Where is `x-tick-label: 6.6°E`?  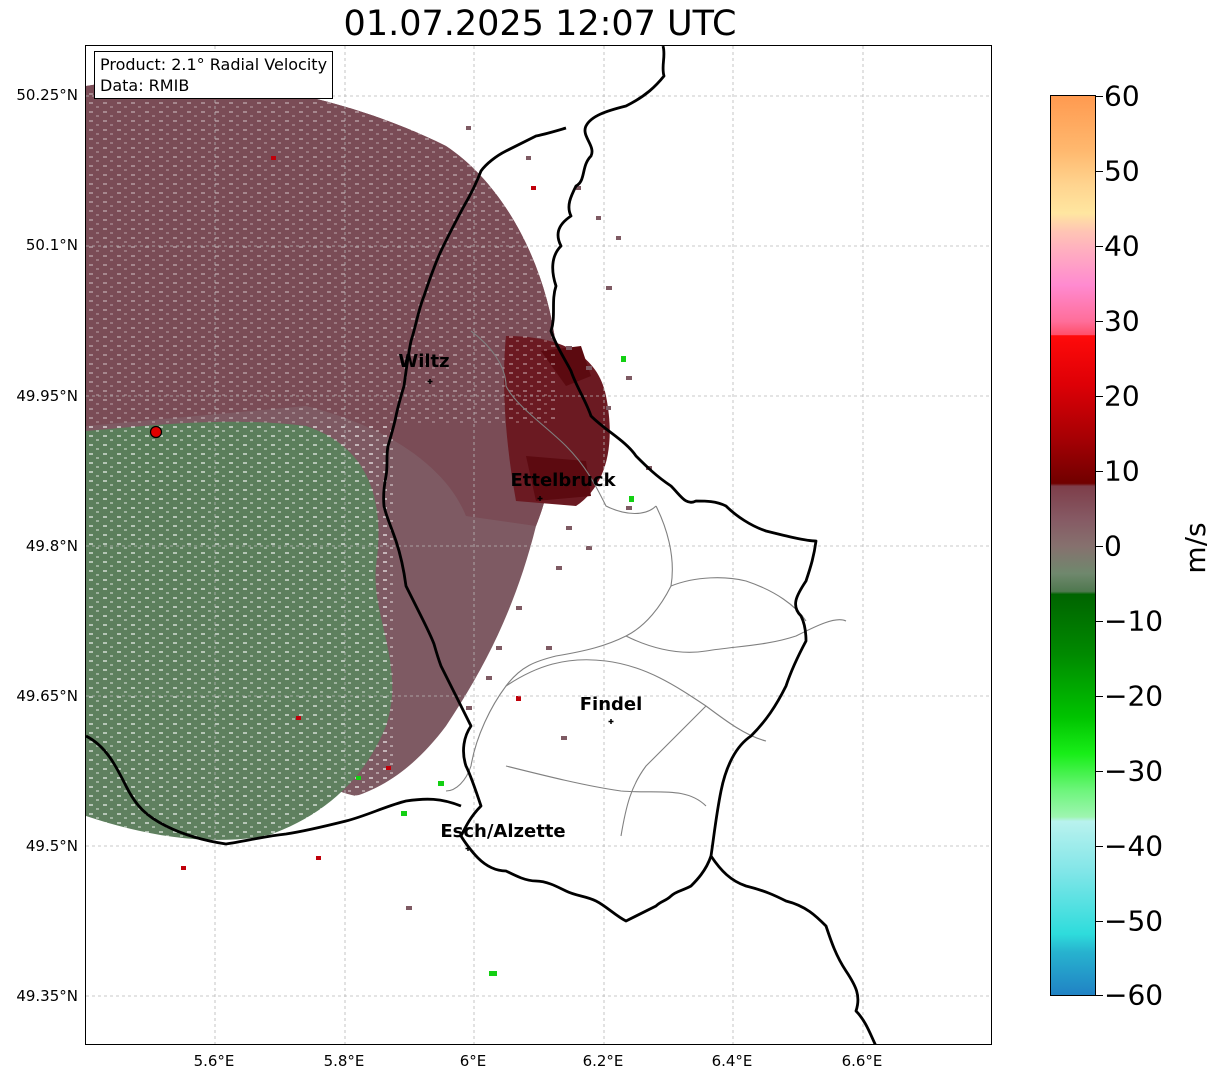
x-tick-label: 6.6°E is located at coordinates (862, 1061).